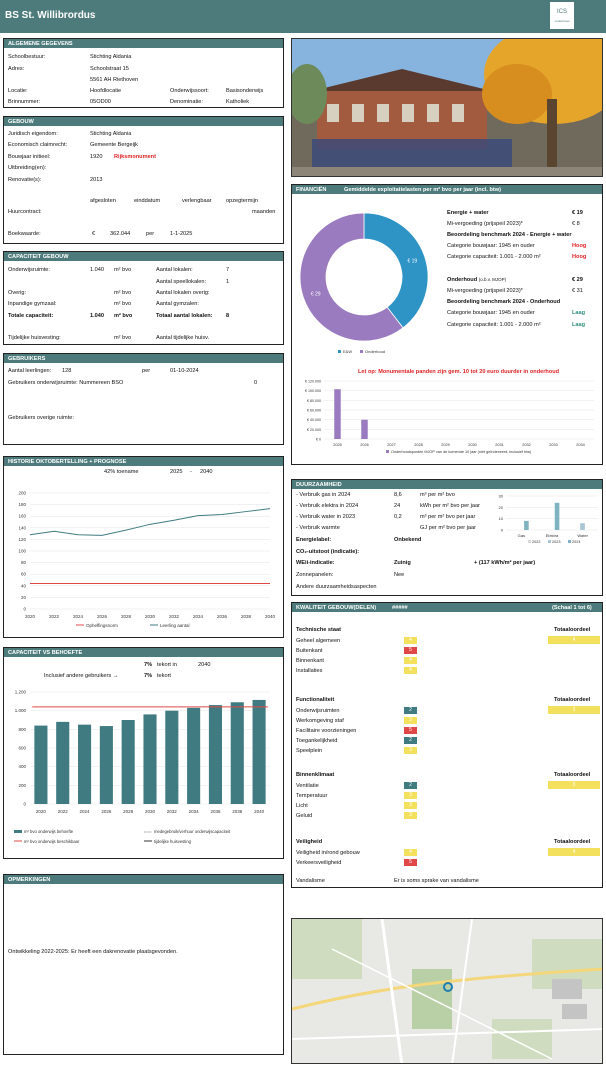 The image size is (606, 1069). I want to click on section-title: Gebruikers, so click(143, 358).